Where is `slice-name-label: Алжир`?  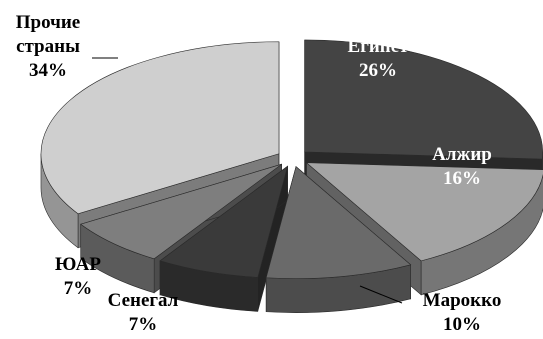
slice-name-label: Алжир is located at coordinates (462, 154).